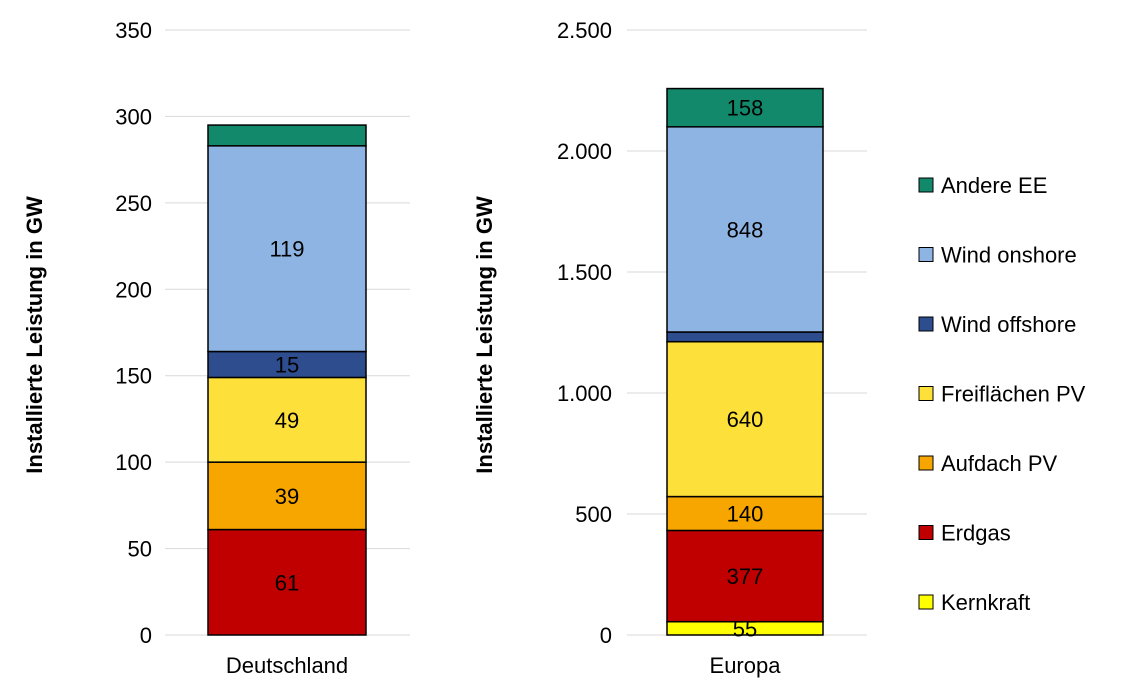  Describe the element at coordinates (133, 462) in the screenshot. I see `y-tick-label: 100` at that location.